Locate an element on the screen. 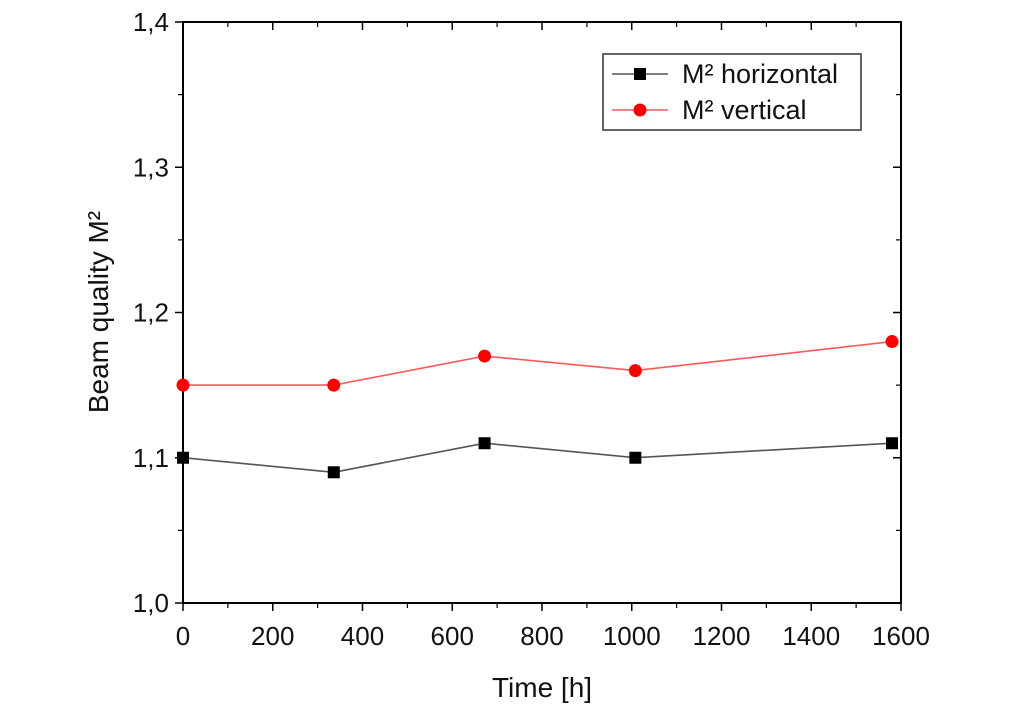  y-tick-label: 1,1 is located at coordinates (151, 458).